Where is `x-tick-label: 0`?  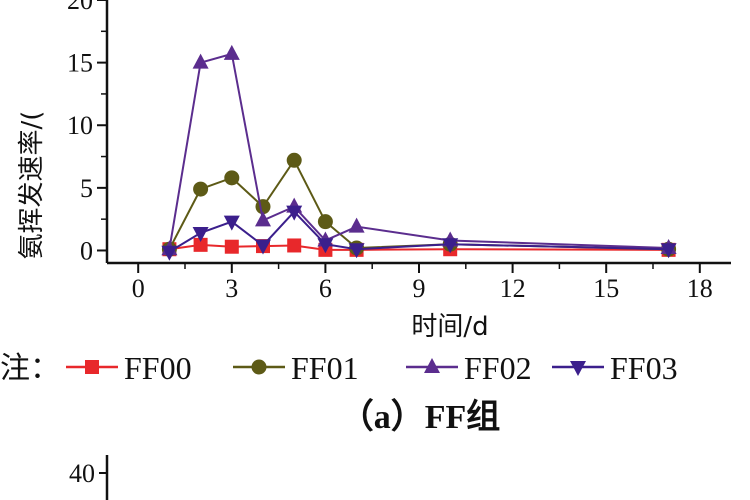
x-tick-label: 0 is located at coordinates (138, 288).